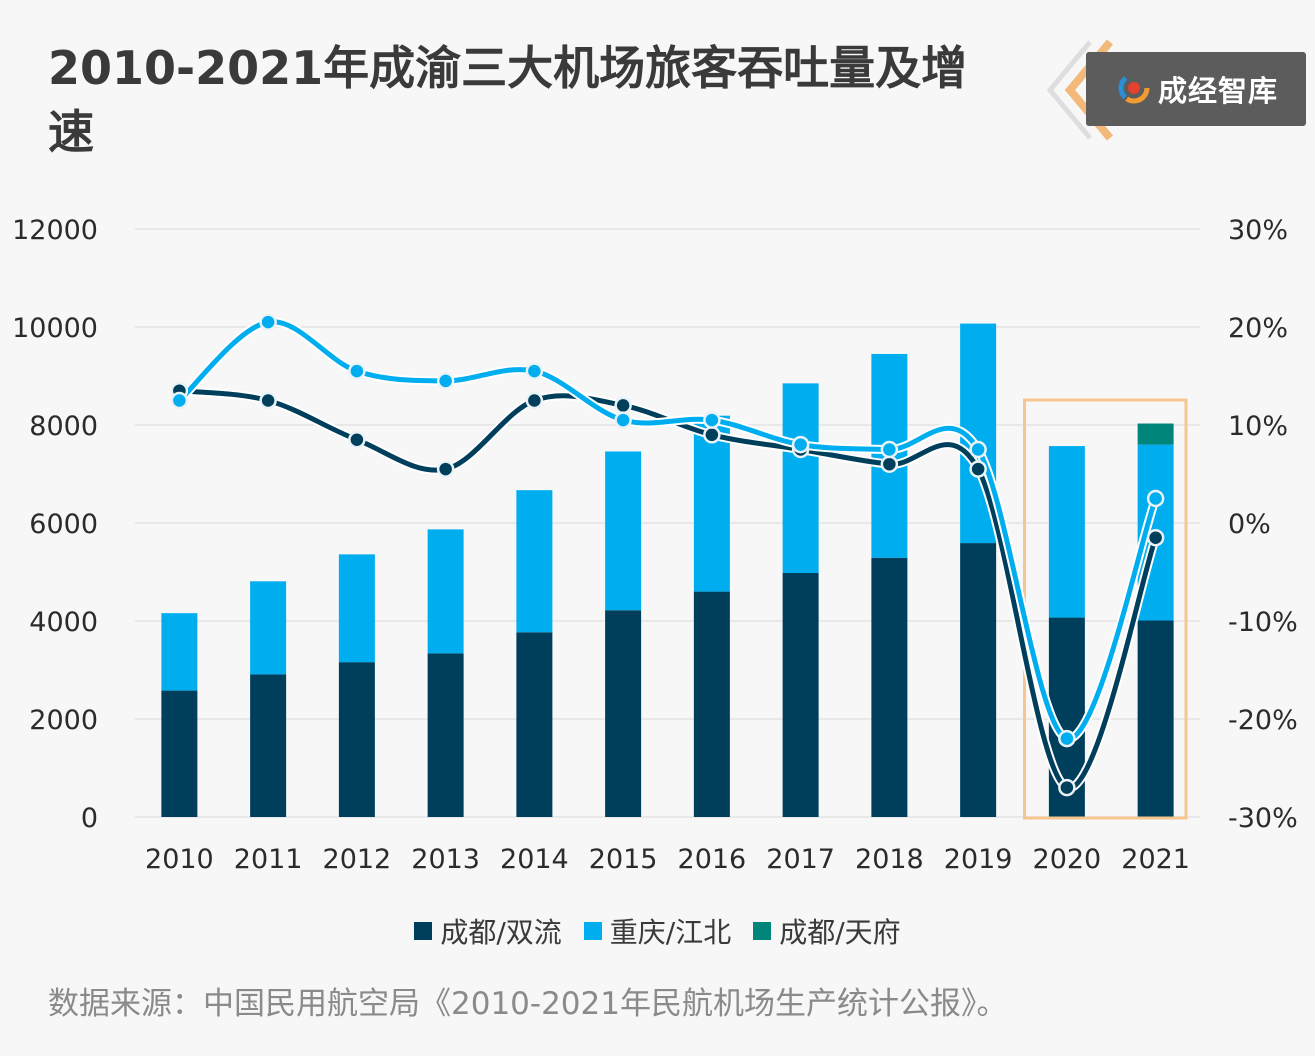 The image size is (1315, 1056). Describe the element at coordinates (839, 931) in the screenshot. I see `legend-label: 成都/天府` at that location.